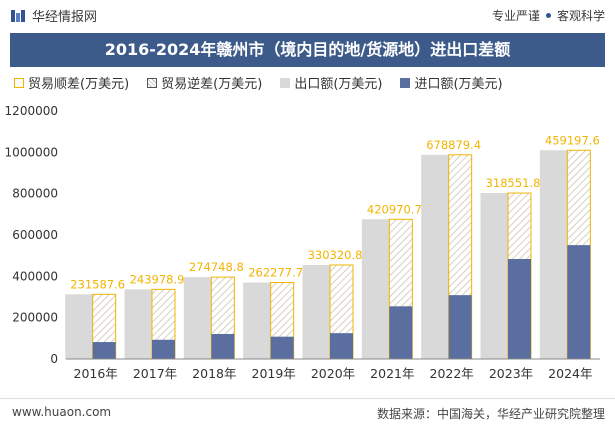  Describe the element at coordinates (62, 412) in the screenshot. I see `footer-website: www.huaon.com` at that location.